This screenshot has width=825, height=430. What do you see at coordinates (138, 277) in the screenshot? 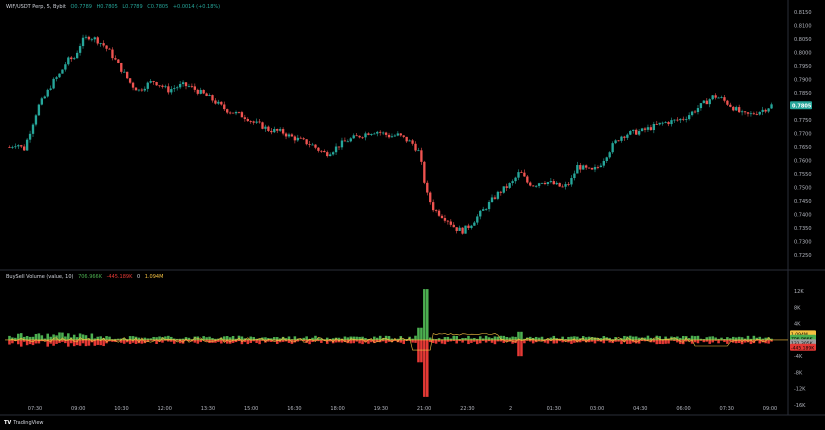
I see `indicator-zero-value: 0` at bounding box center [138, 277].